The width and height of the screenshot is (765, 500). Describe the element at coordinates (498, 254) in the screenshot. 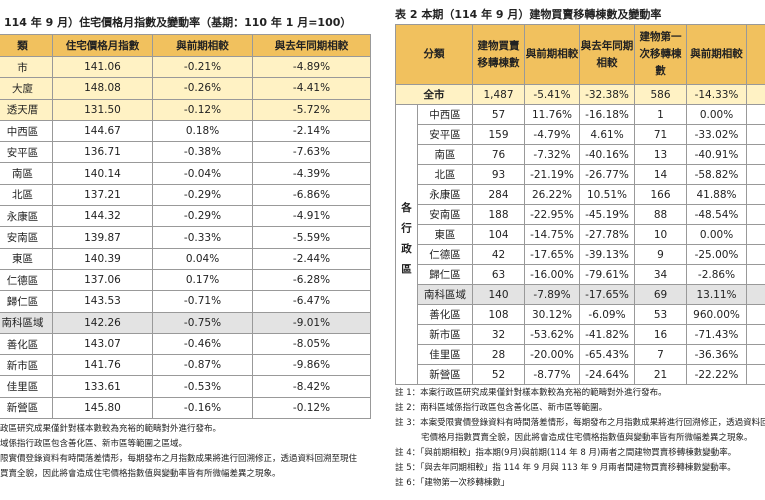

I see `table-cell: 42` at that location.